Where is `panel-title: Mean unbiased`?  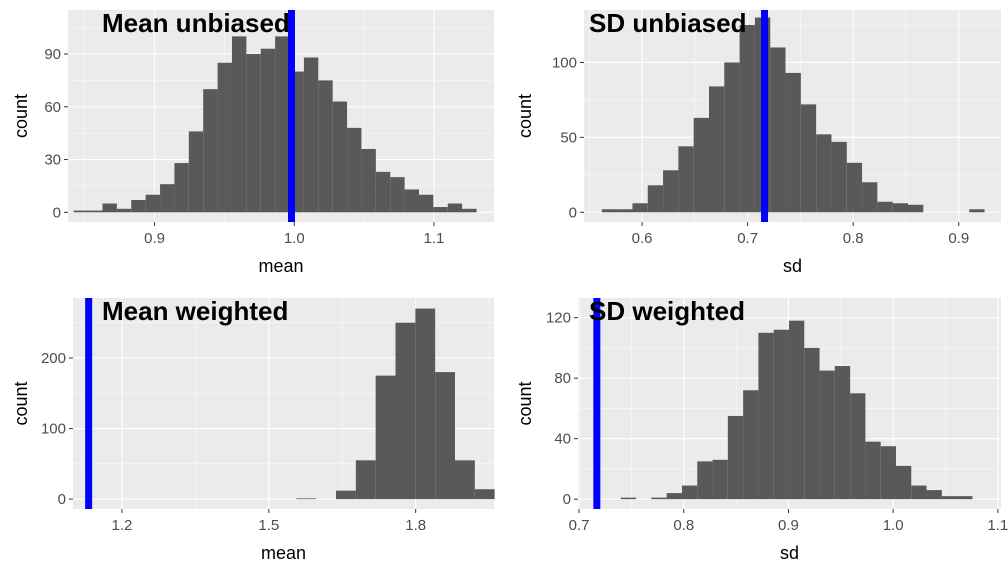 panel-title: Mean unbiased is located at coordinates (196, 23).